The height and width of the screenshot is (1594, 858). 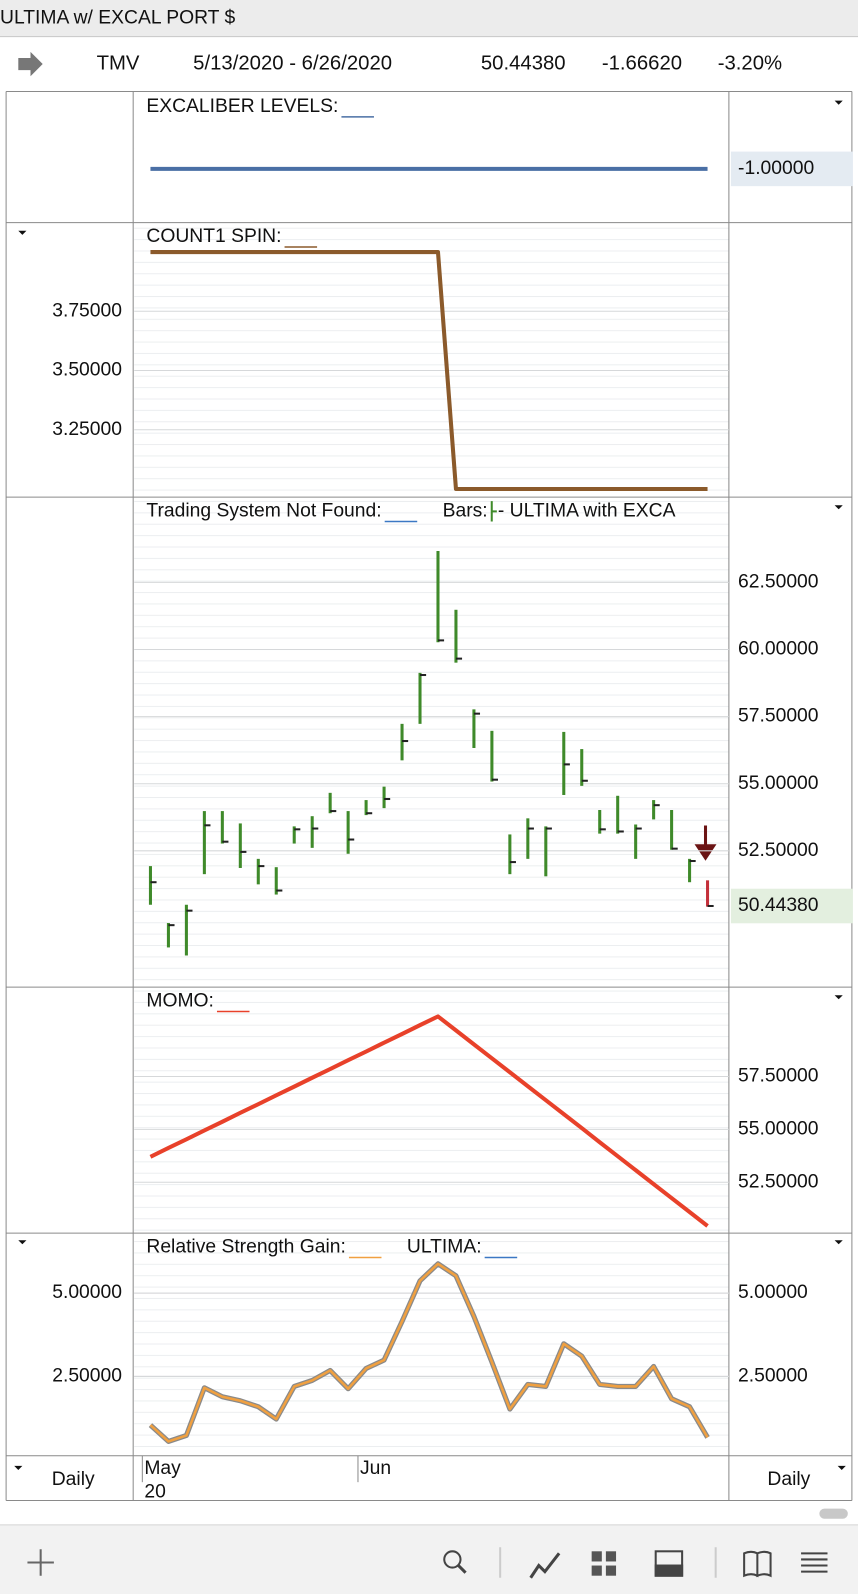 I want to click on date-range: 5/13/2020 - 6/26/2020, so click(x=292, y=63).